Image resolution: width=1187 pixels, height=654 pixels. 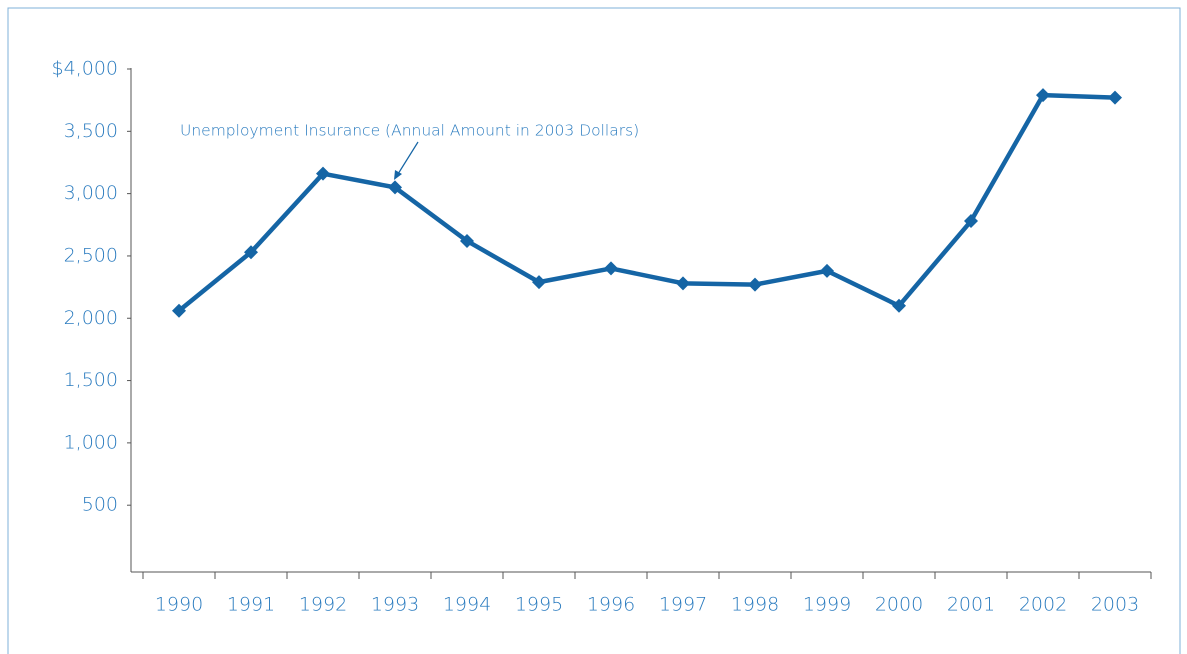 What do you see at coordinates (91, 442) in the screenshot?
I see `y-tick-label: 1,000` at bounding box center [91, 442].